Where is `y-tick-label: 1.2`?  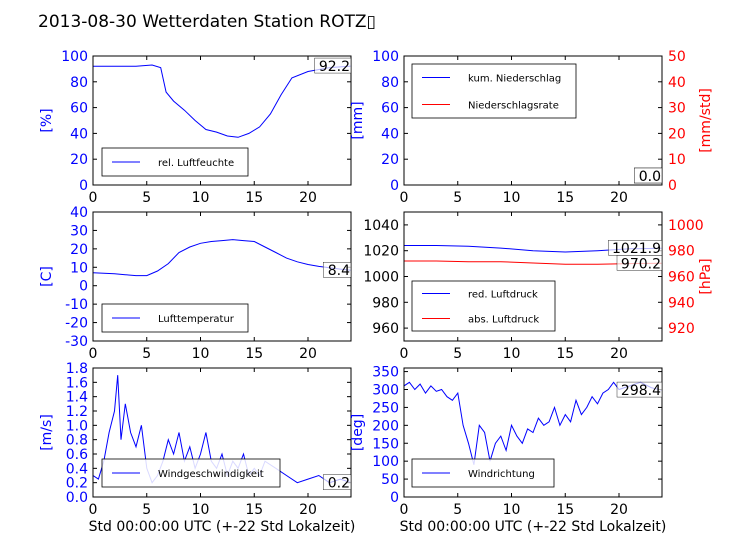 y-tick-label: 1.2 is located at coordinates (77, 412).